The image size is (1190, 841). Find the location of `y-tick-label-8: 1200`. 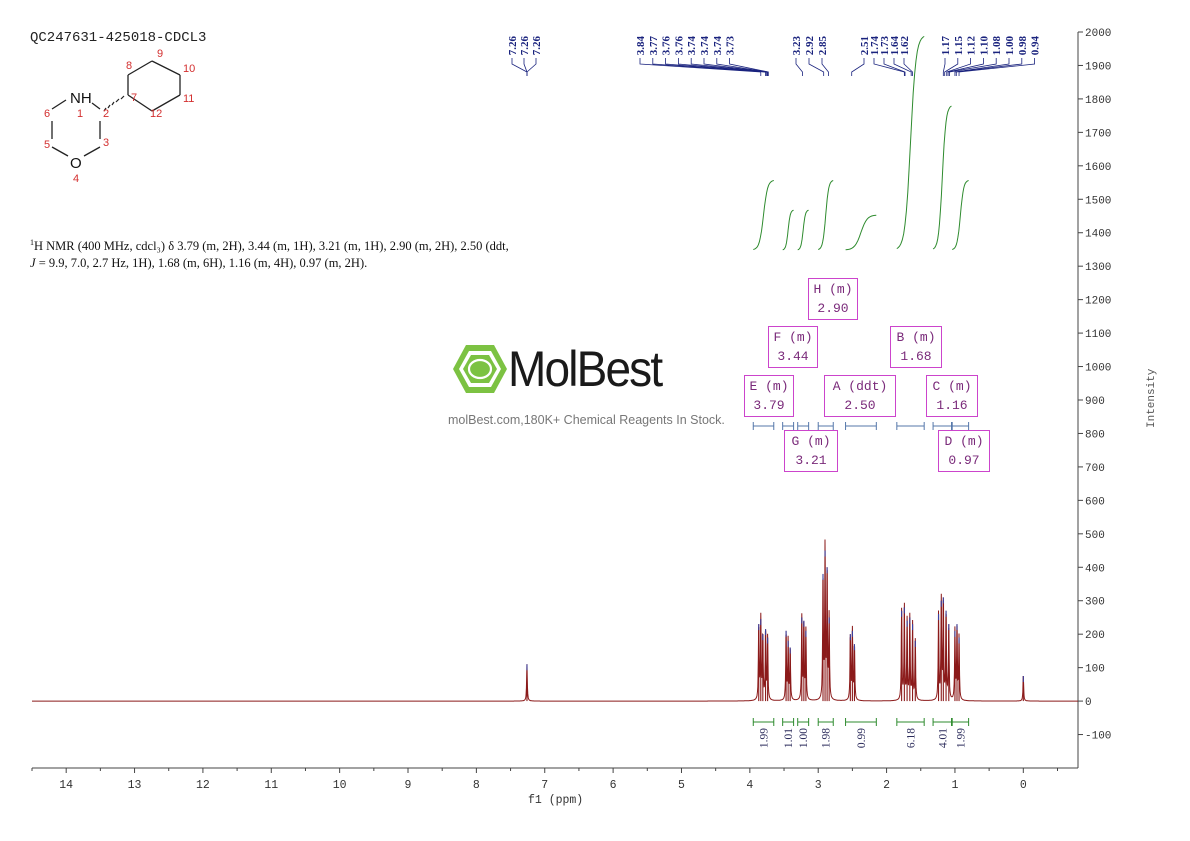

y-tick-label-8: 1200 is located at coordinates (1098, 302).